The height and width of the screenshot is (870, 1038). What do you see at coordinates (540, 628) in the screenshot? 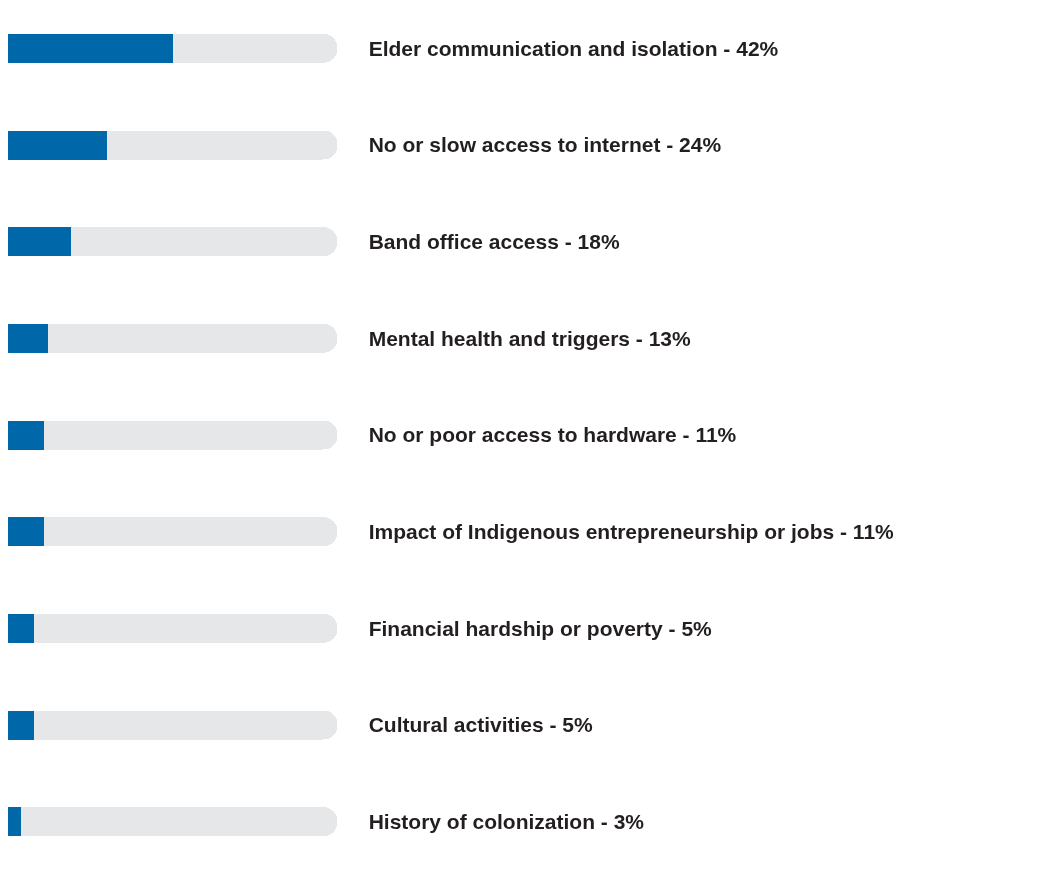
I see `y-tick-label: Financial hardship or poverty - 5%` at bounding box center [540, 628].